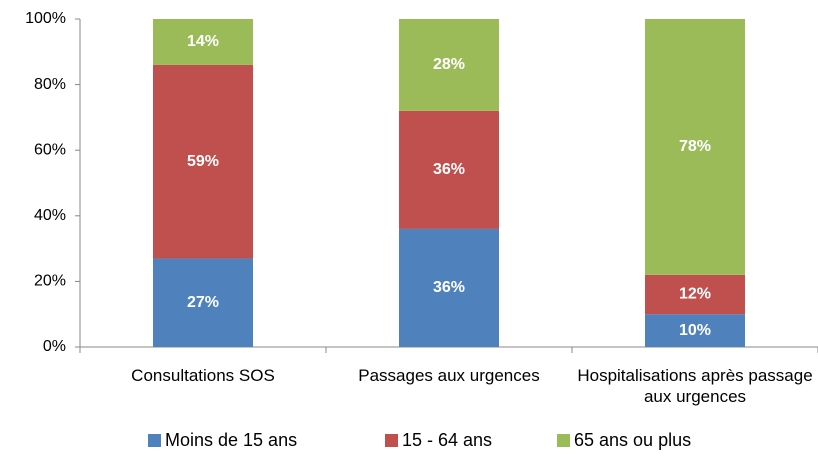 This screenshot has width=818, height=459. What do you see at coordinates (50, 149) in the screenshot?
I see `y-tick-label: 60%` at bounding box center [50, 149].